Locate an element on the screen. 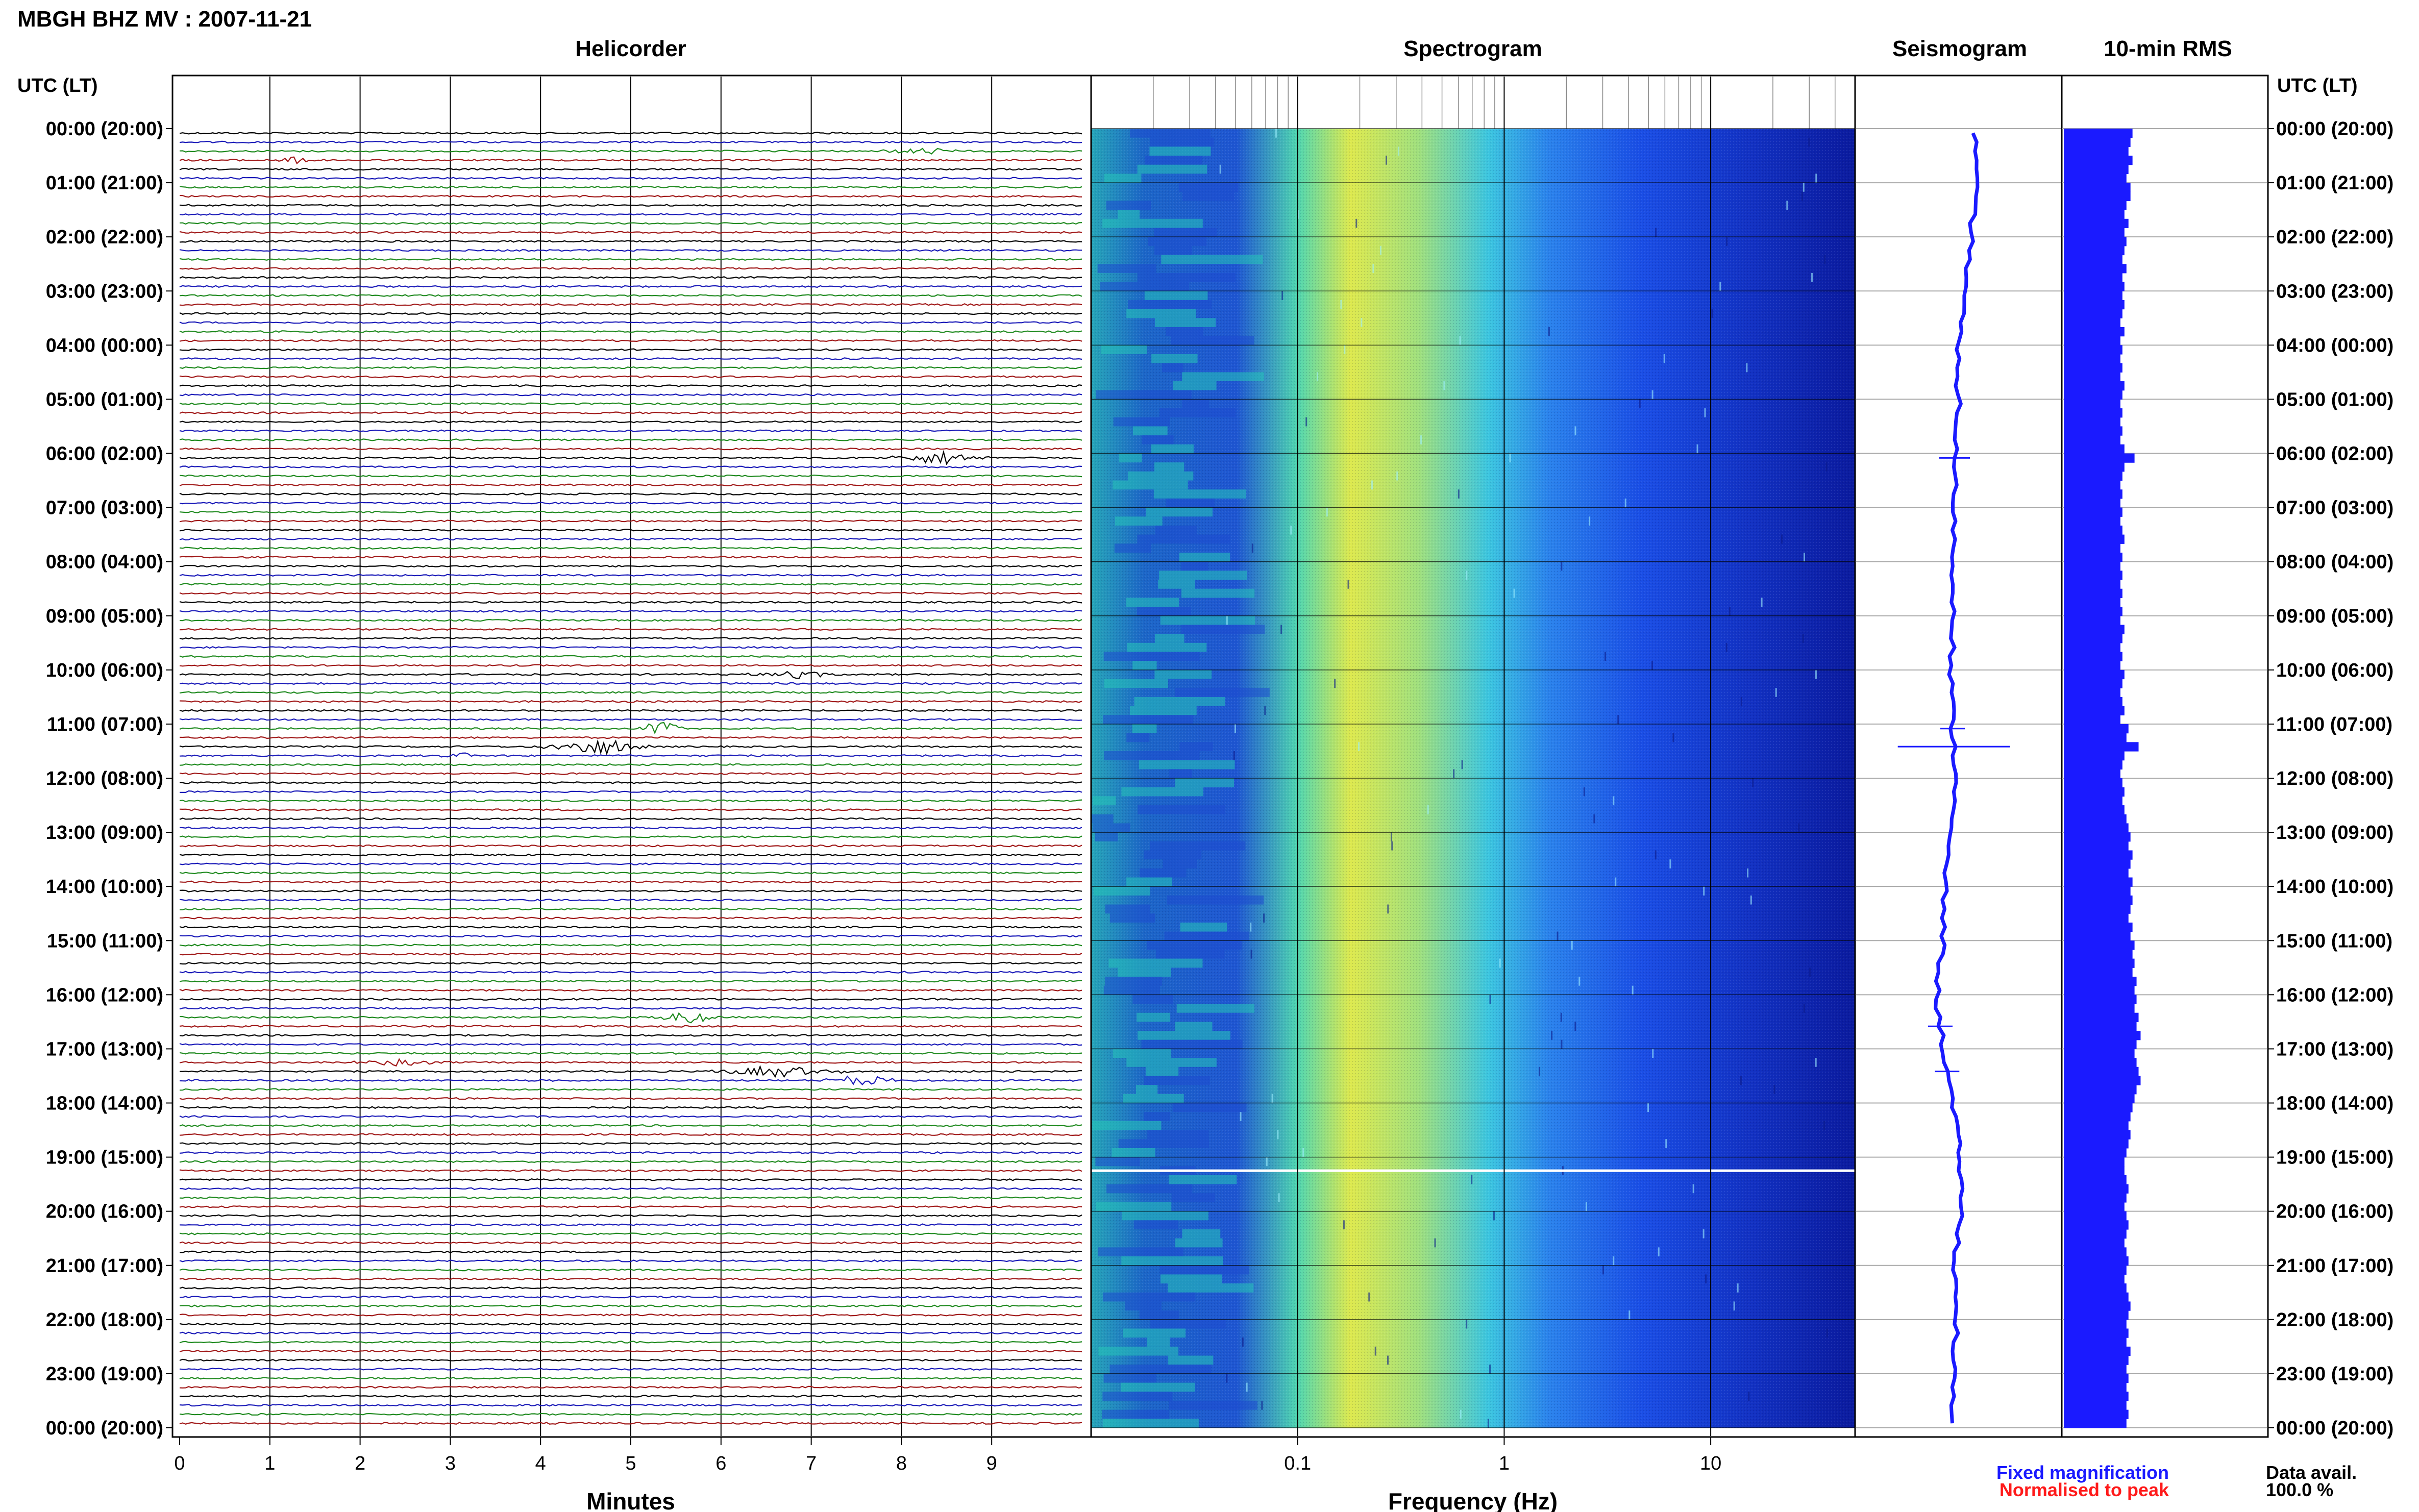  right-hour-label: 19:00 (15:00) is located at coordinates (2334, 1158).